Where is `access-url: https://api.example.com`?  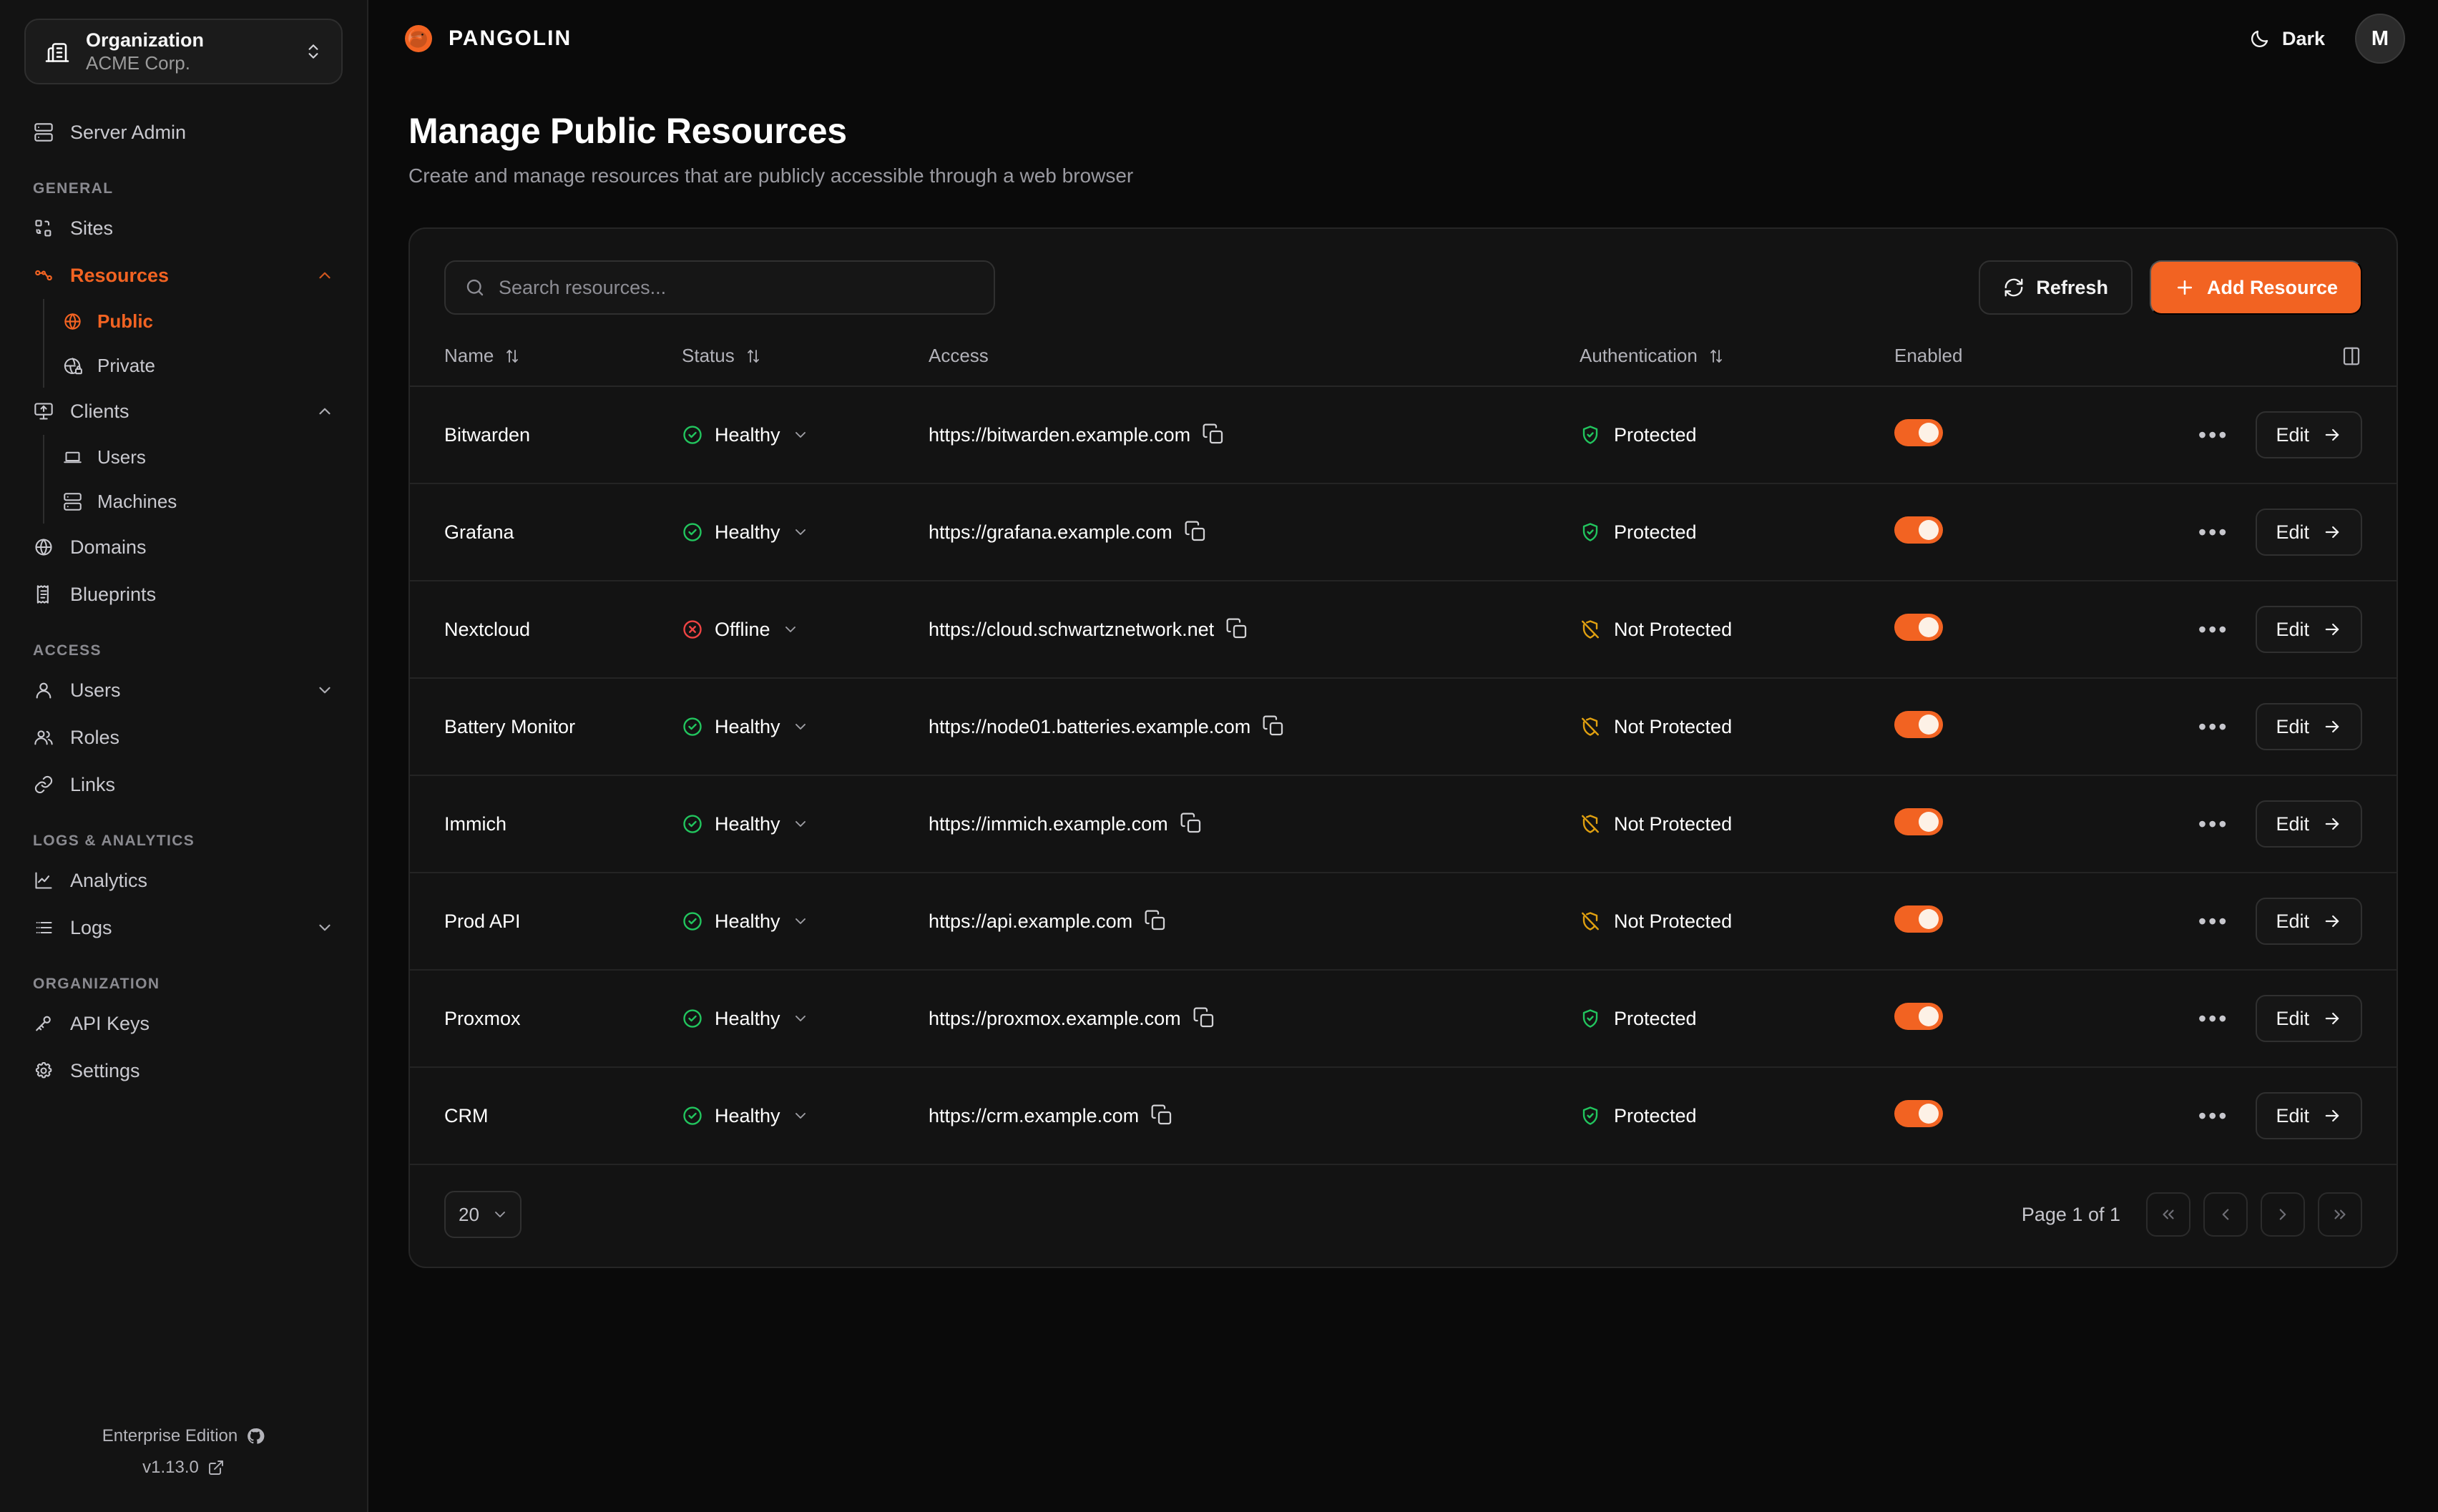 access-url: https://api.example.com is located at coordinates (1031, 921).